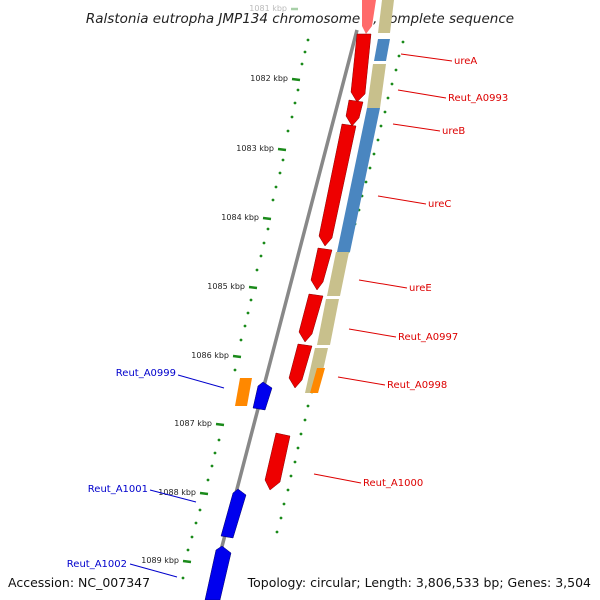  Describe the element at coordinates (160, 560) in the screenshot. I see `scale-label-1089: 1089 kbp` at that location.